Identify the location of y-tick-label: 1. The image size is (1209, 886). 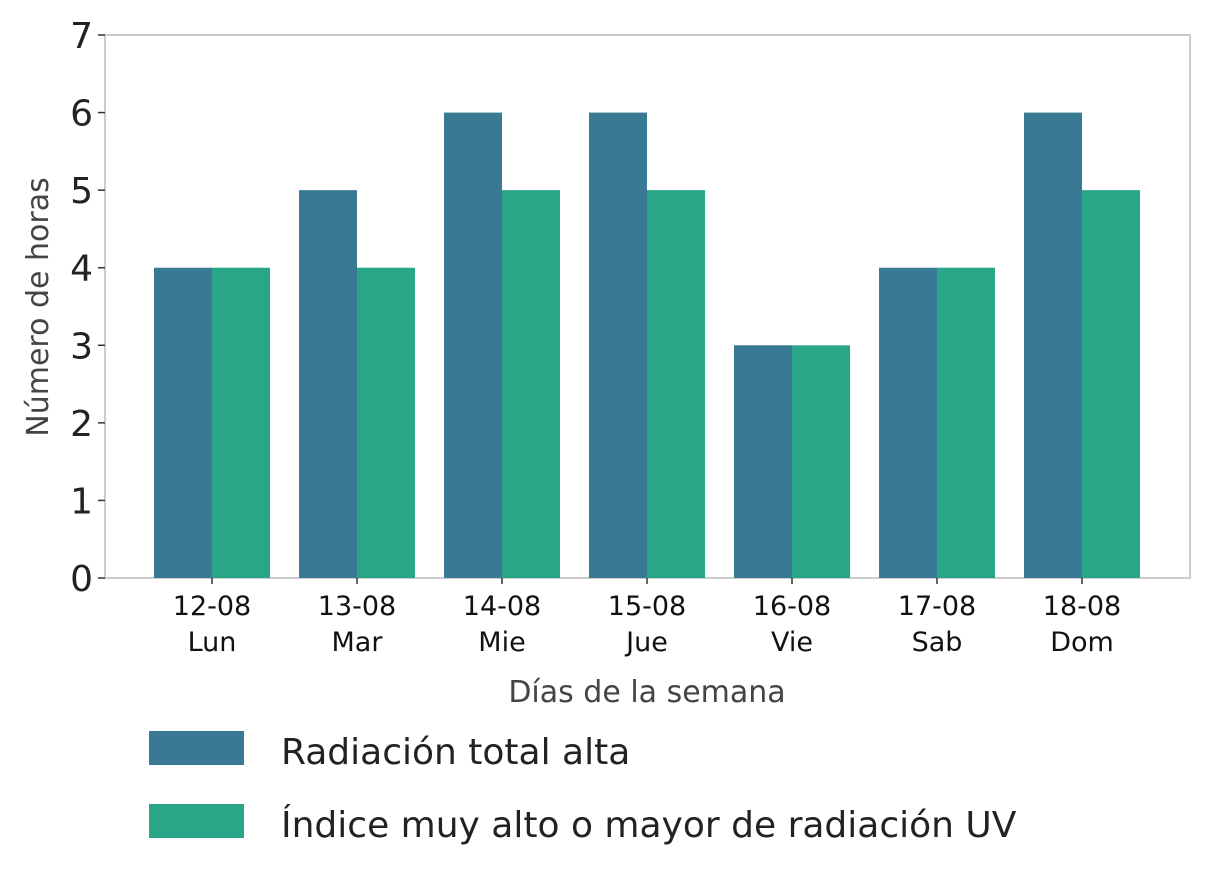
(81, 501).